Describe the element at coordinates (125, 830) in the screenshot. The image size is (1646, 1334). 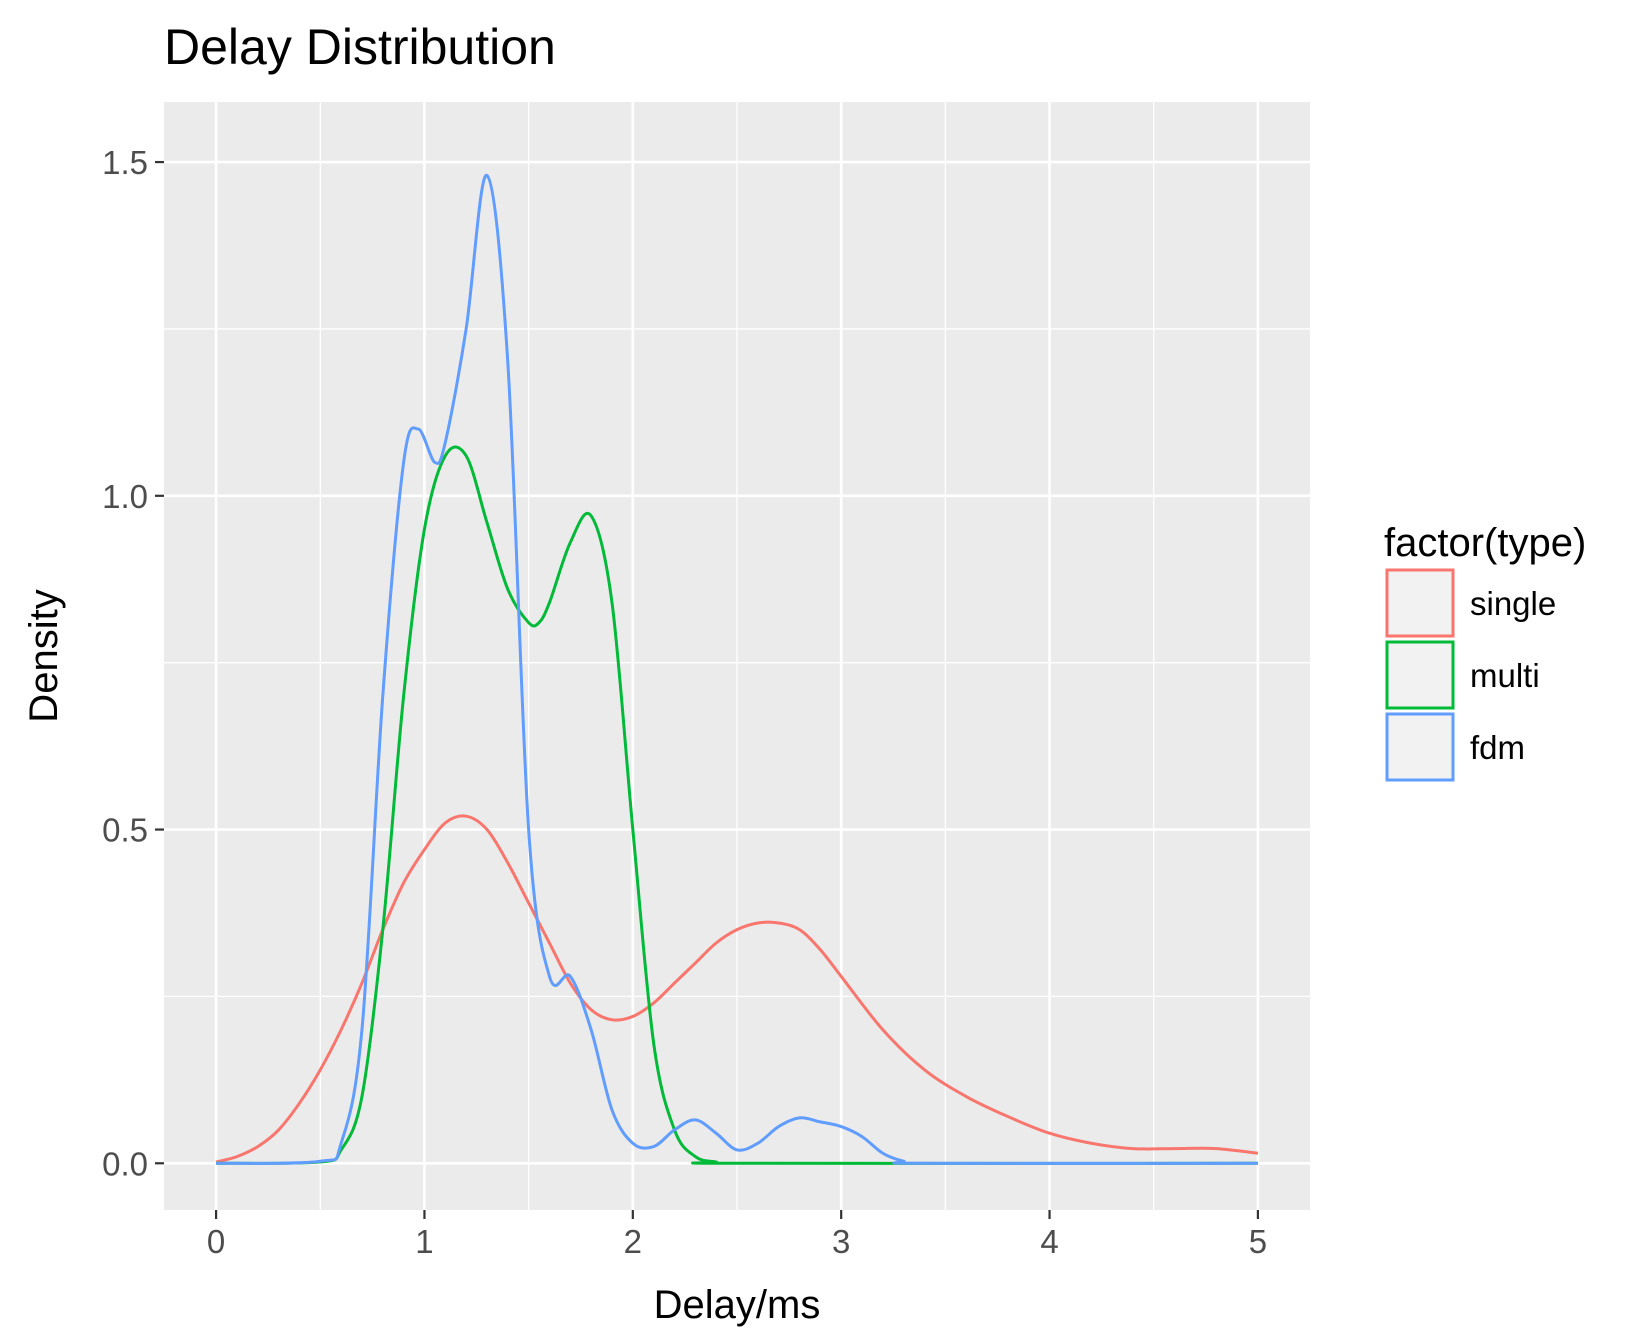
I see `y-tick-label: 0.5` at that location.